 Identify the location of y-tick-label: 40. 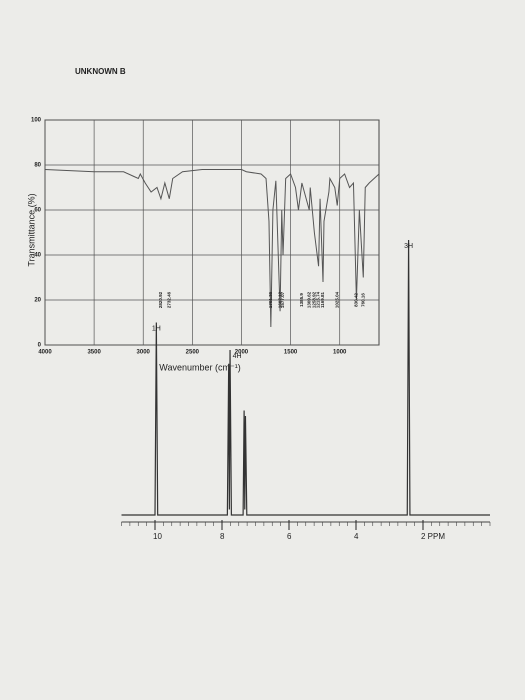
(37, 256).